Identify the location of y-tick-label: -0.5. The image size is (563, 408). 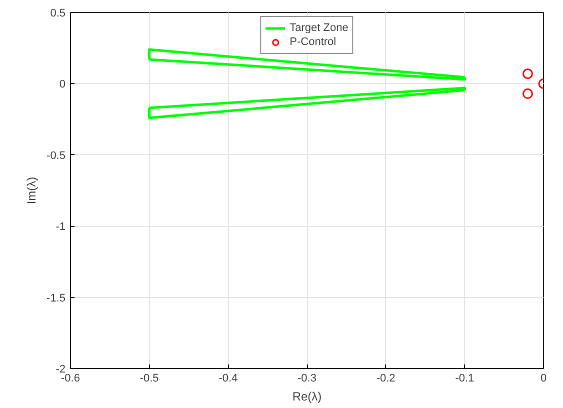
(56, 156).